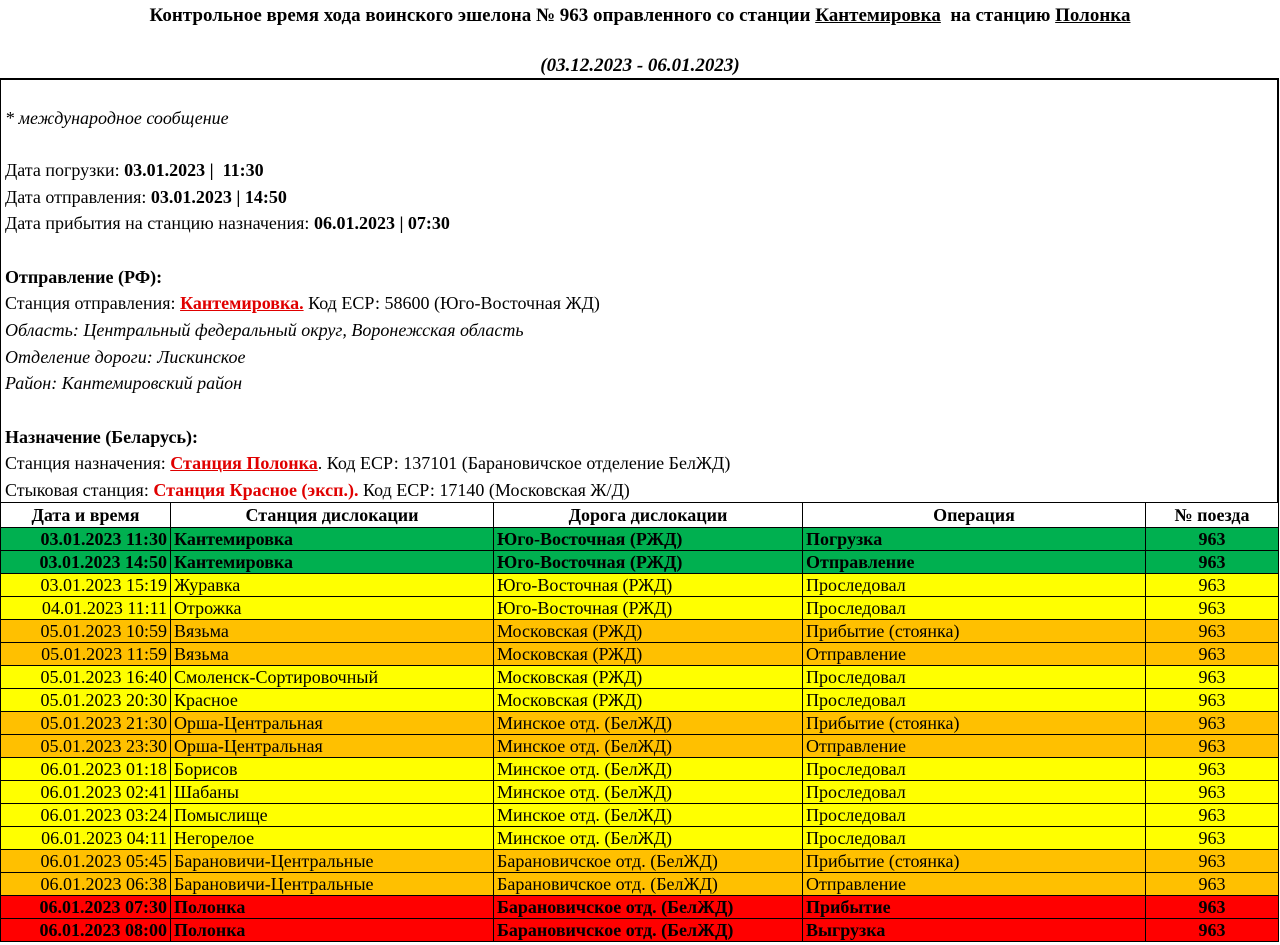  What do you see at coordinates (974, 907) in the screenshot?
I see `cell-operation: Прибытие` at bounding box center [974, 907].